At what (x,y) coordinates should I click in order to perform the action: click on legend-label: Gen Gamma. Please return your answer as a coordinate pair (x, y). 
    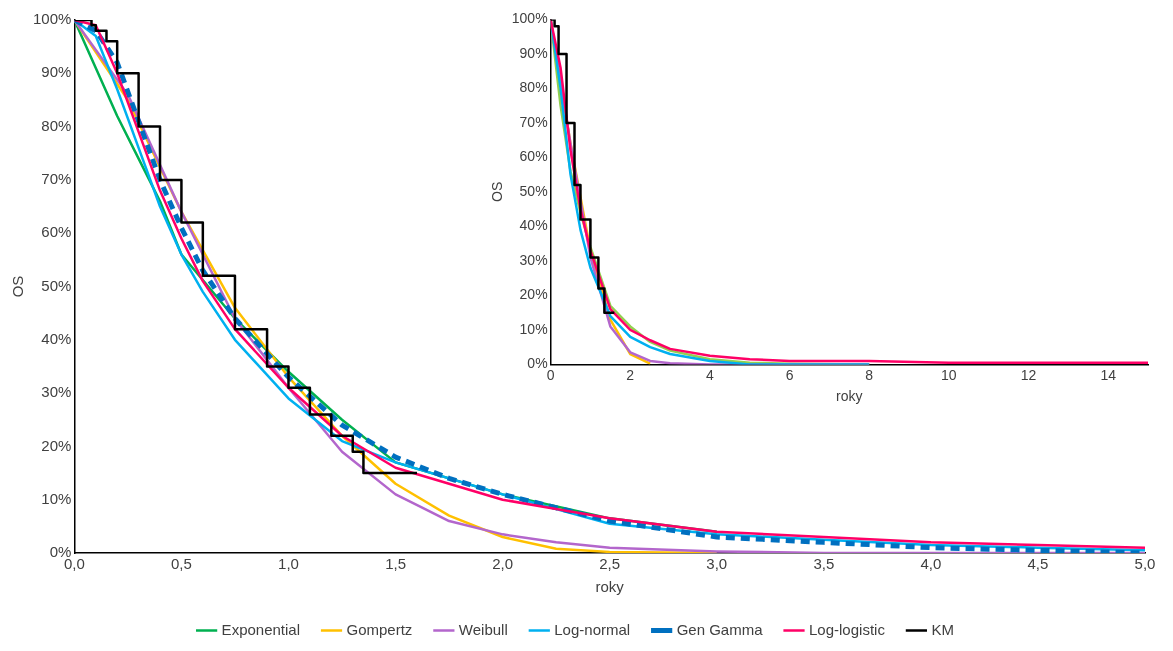
    Looking at the image, I should click on (720, 629).